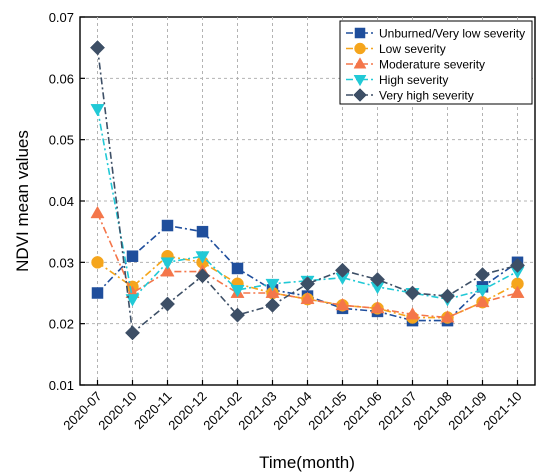 The width and height of the screenshot is (550, 476). I want to click on y-tick-label: 0.01, so click(61, 385).